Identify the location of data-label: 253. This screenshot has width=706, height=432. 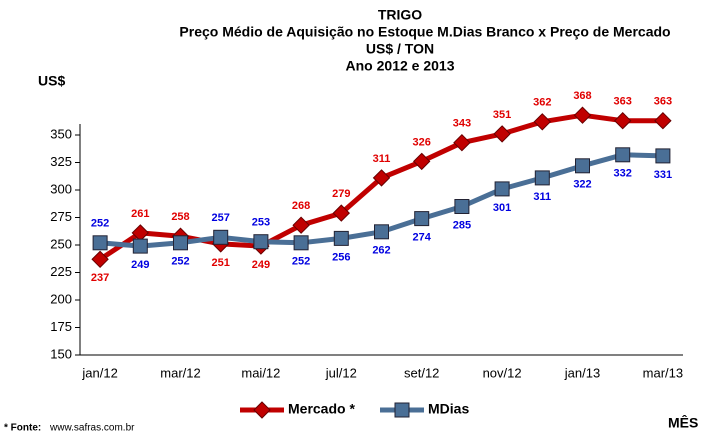
(261, 223).